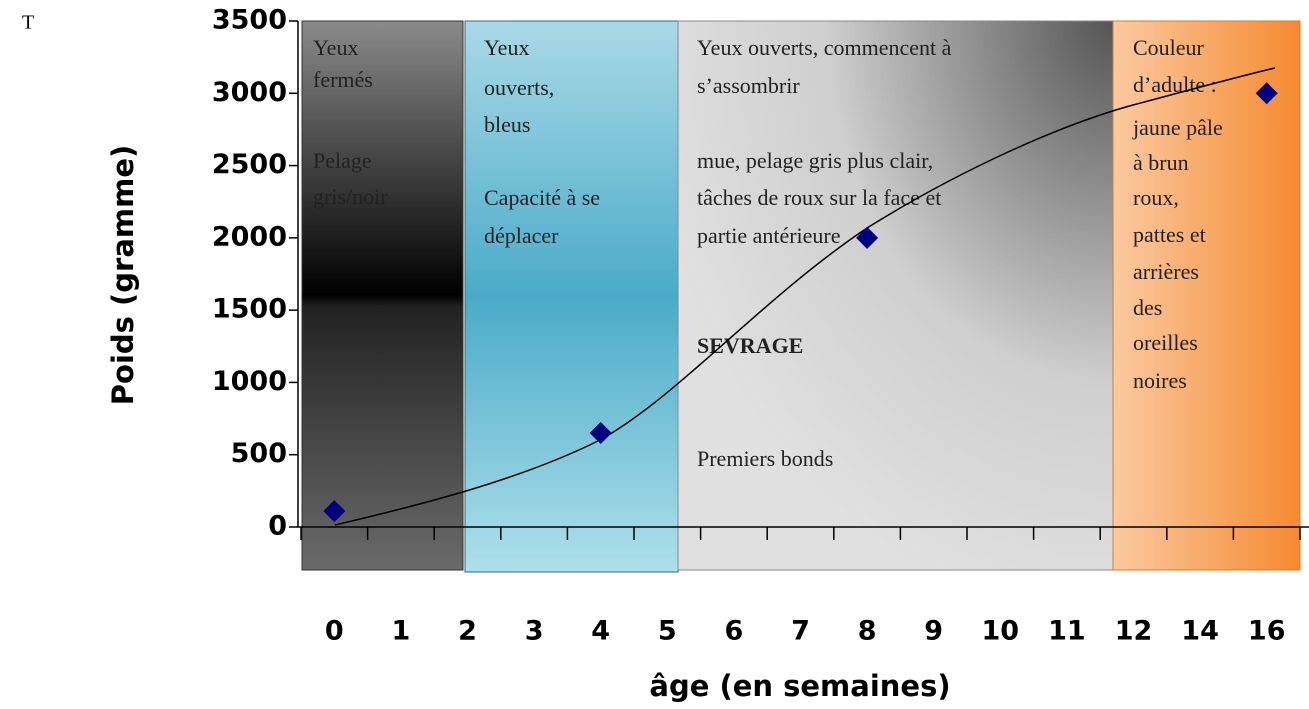  What do you see at coordinates (1169, 234) in the screenshot?
I see `phase-text: pattes et` at bounding box center [1169, 234].